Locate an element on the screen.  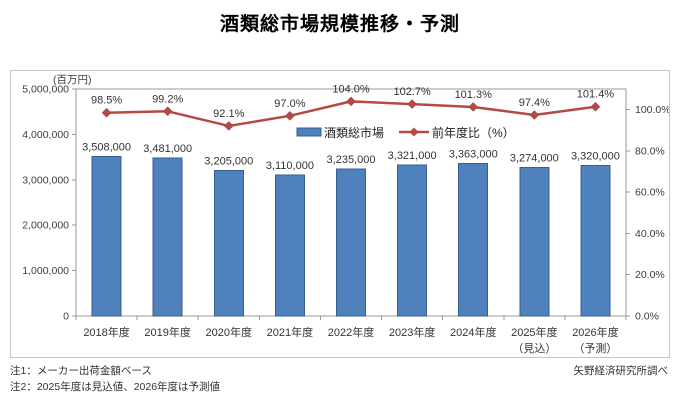
left-axis-tick-label: 0 is located at coordinates (66, 317).